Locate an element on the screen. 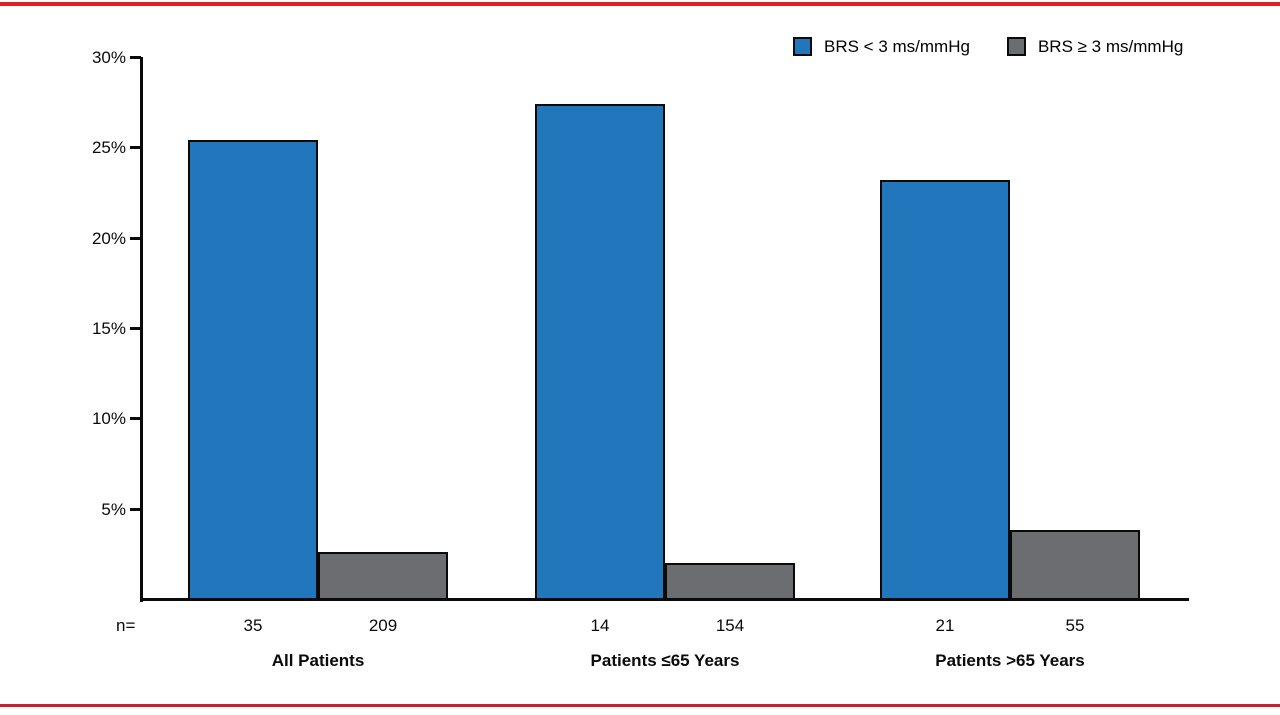  chart-legend: BRS < 3 ms/mmHg BRS ≥ 3 ms/mmHg is located at coordinates (988, 46).